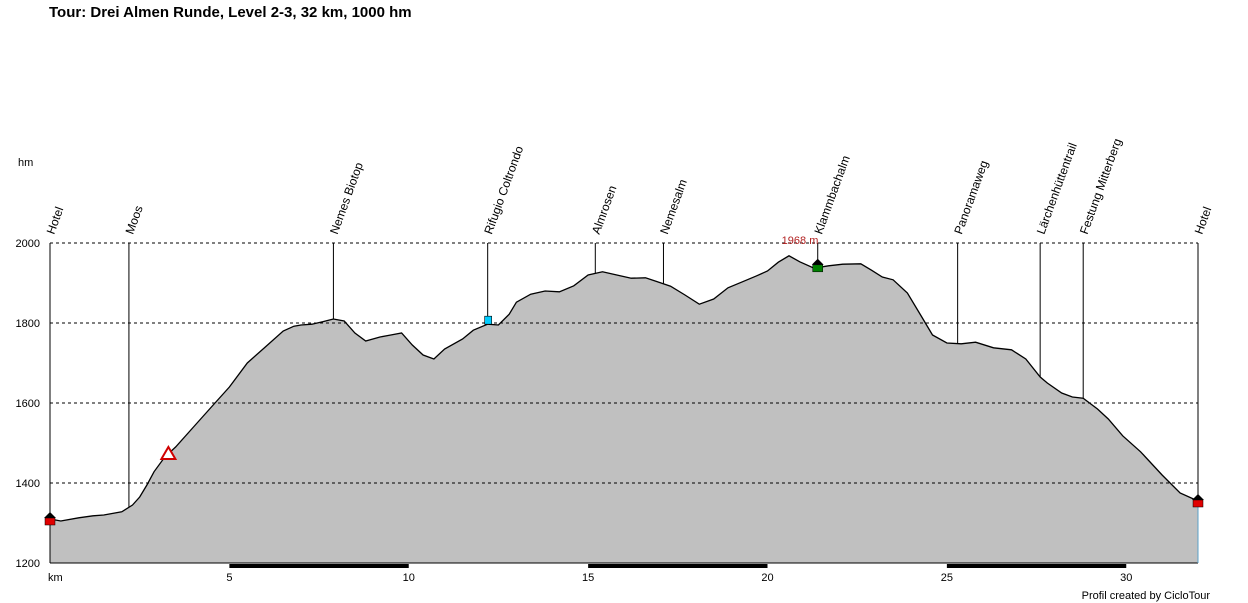 Image resolution: width=1248 pixels, height=603 pixels. What do you see at coordinates (831, 195) in the screenshot?
I see `waypoint-label: Klammbachalm` at bounding box center [831, 195].